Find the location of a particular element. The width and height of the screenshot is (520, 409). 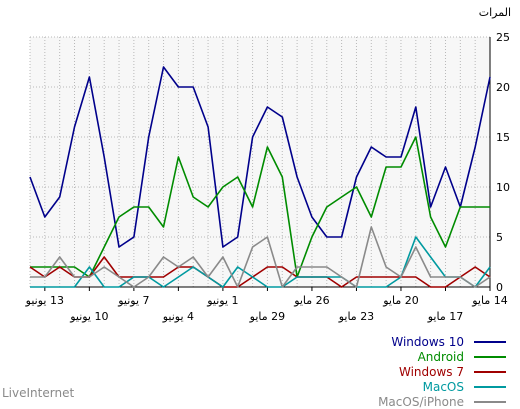

series-line-macos is located at coordinates (260, 262).